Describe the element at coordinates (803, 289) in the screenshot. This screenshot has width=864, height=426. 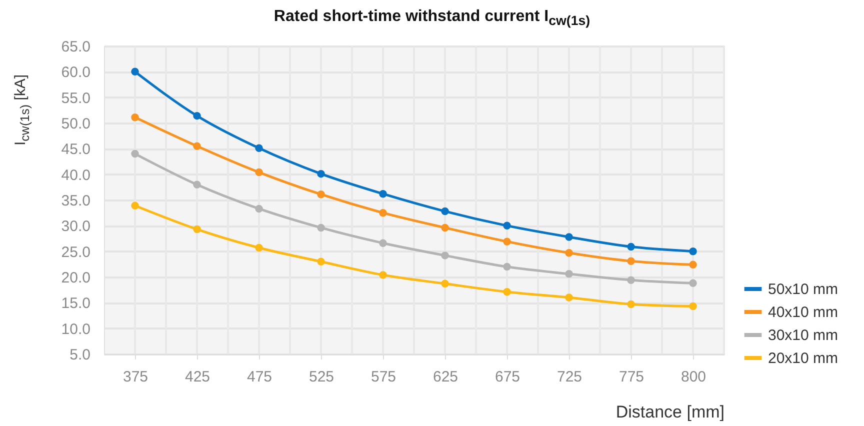
I see `legend-label: 50x10 mm` at that location.